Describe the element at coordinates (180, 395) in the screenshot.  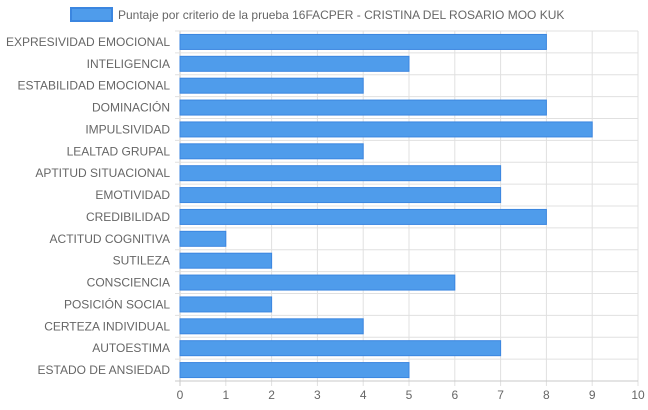
I see `x-tick-label: 0` at that location.